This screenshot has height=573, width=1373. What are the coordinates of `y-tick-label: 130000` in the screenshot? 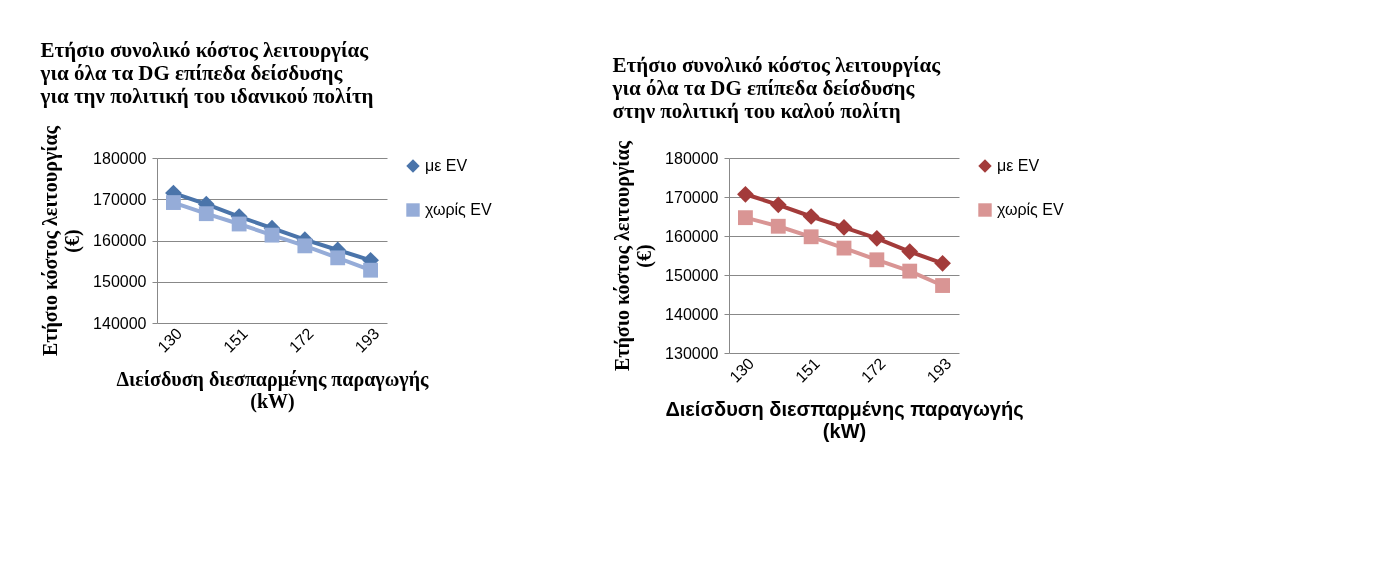 It's located at (692, 353).